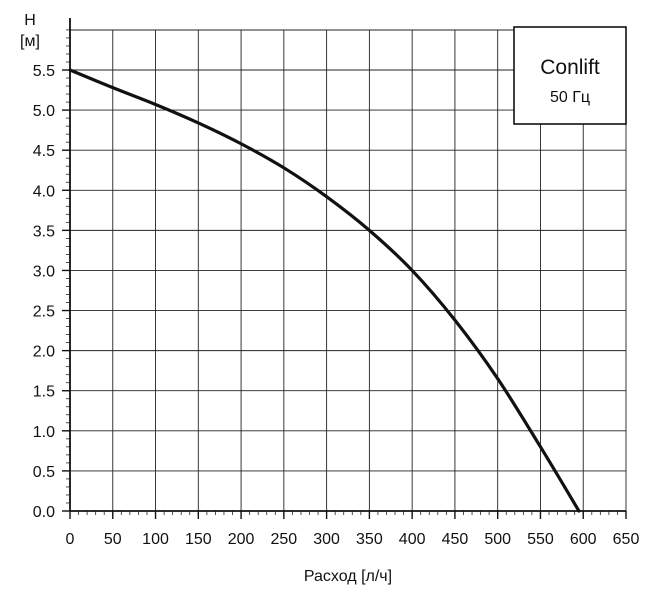 This screenshot has height=600, width=663. Describe the element at coordinates (30, 20) in the screenshot. I see `y-axis-symbol: H` at that location.